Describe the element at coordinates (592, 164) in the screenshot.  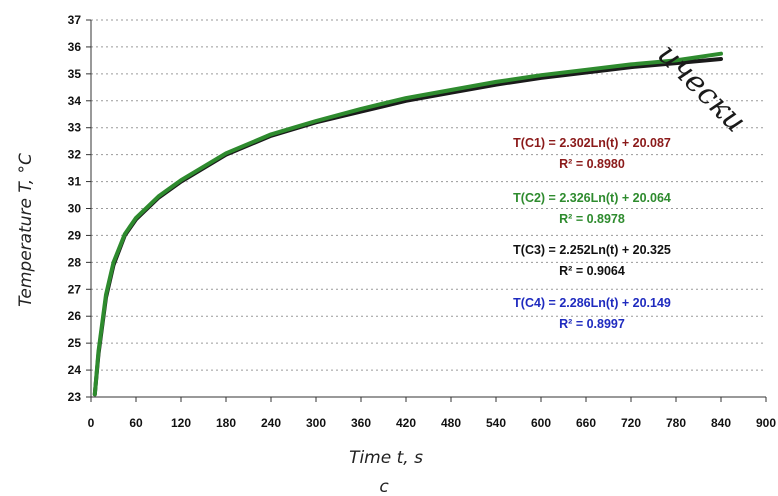
I see `equation-label: R² = 0.8980` at that location.